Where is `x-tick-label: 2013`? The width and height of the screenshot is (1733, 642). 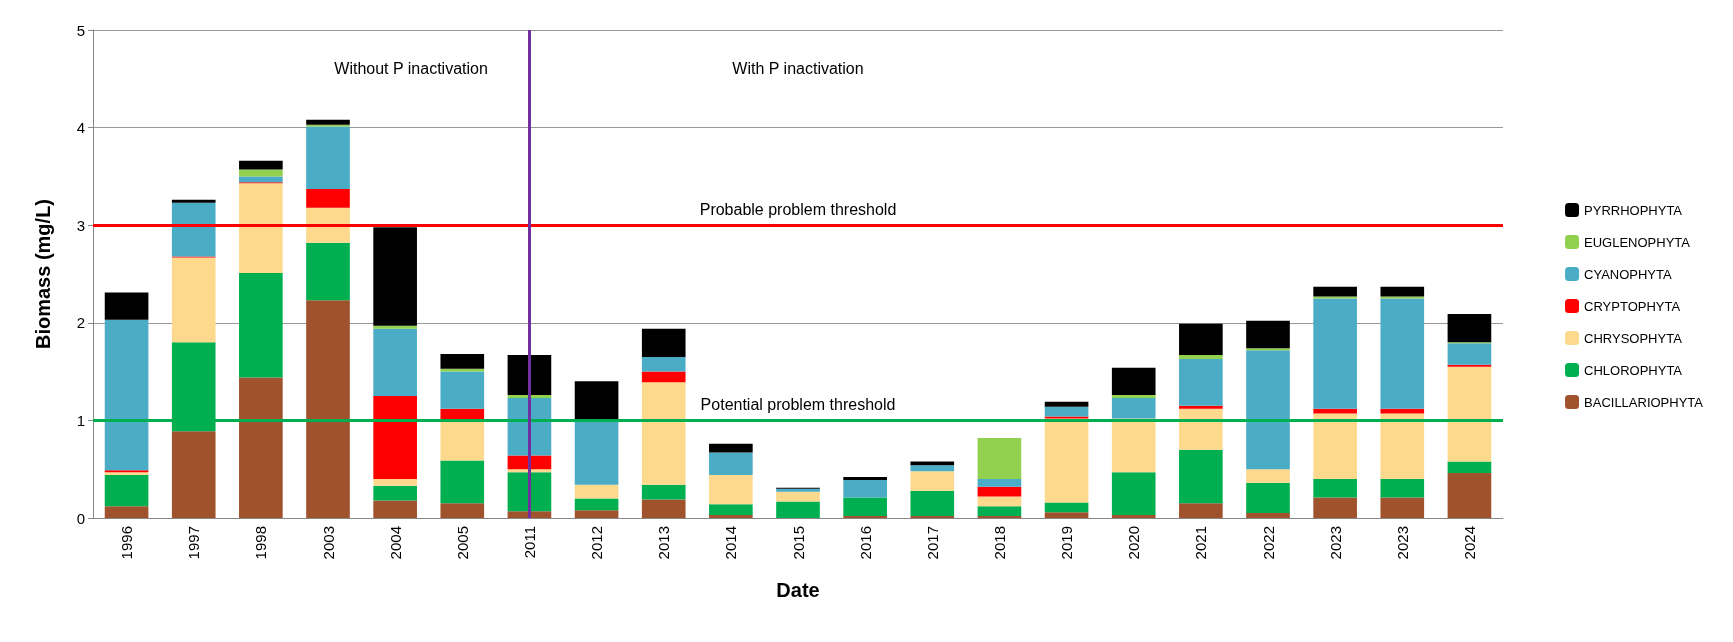 x-tick-label: 2013 is located at coordinates (664, 543).